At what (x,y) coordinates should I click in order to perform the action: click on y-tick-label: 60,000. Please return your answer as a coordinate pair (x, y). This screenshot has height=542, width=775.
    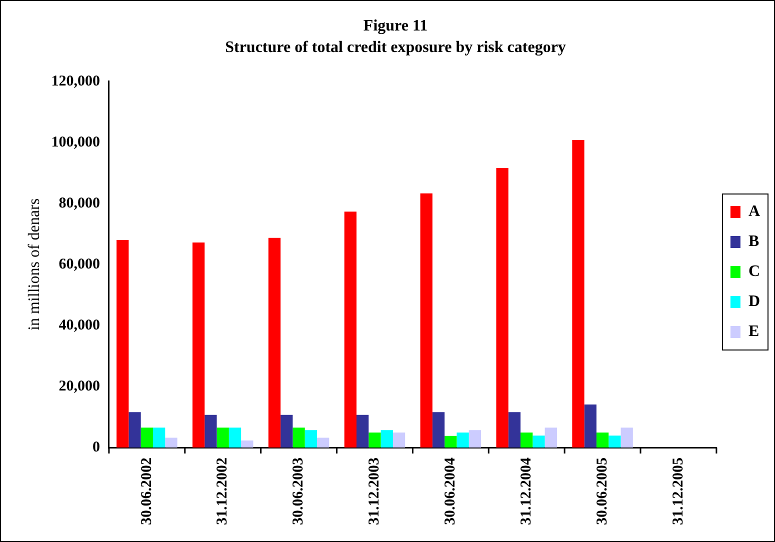
    Looking at the image, I should click on (79, 264).